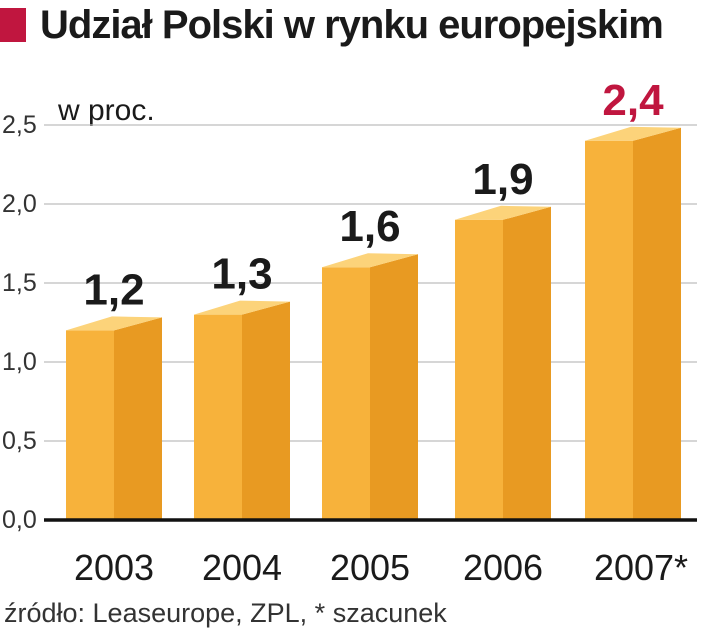  What do you see at coordinates (90, 425) in the screenshot?
I see `bar-front-2003` at bounding box center [90, 425].